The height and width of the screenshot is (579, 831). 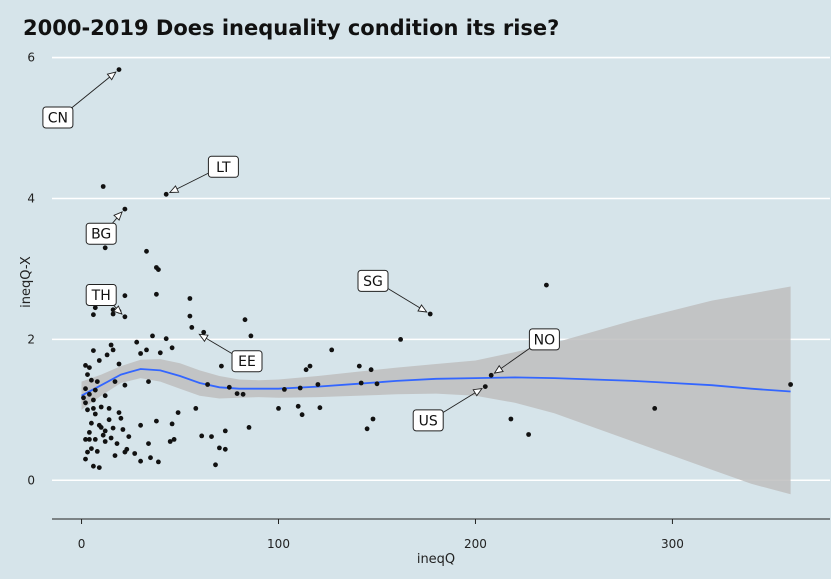 What do you see at coordinates (31, 480) in the screenshot?
I see `y-tick-label: 0` at bounding box center [31, 480].